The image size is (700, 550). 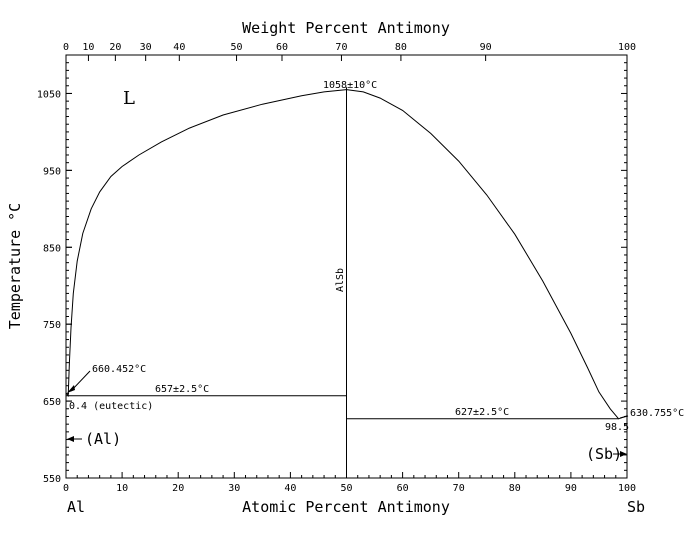 What do you see at coordinates (237, 47) in the screenshot?
I see `top-tick-label: 50` at bounding box center [237, 47].